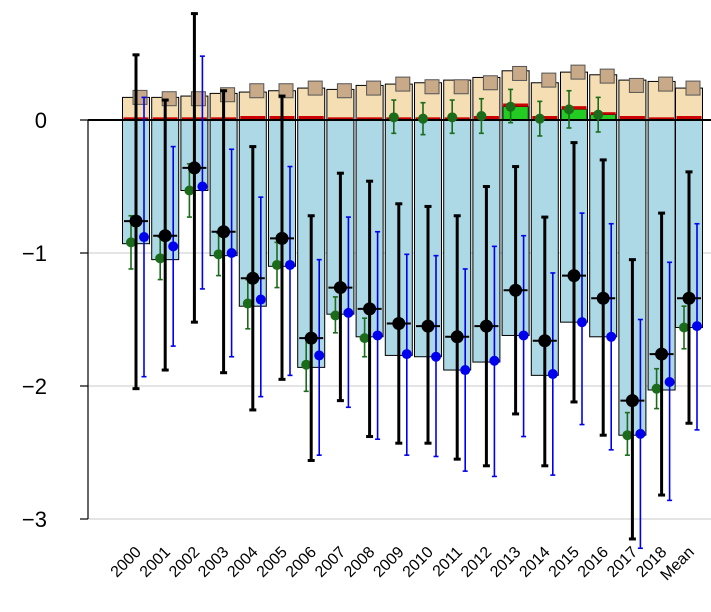 The width and height of the screenshot is (711, 612). Describe the element at coordinates (593, 562) in the screenshot. I see `x-category-label: 2016` at that location.